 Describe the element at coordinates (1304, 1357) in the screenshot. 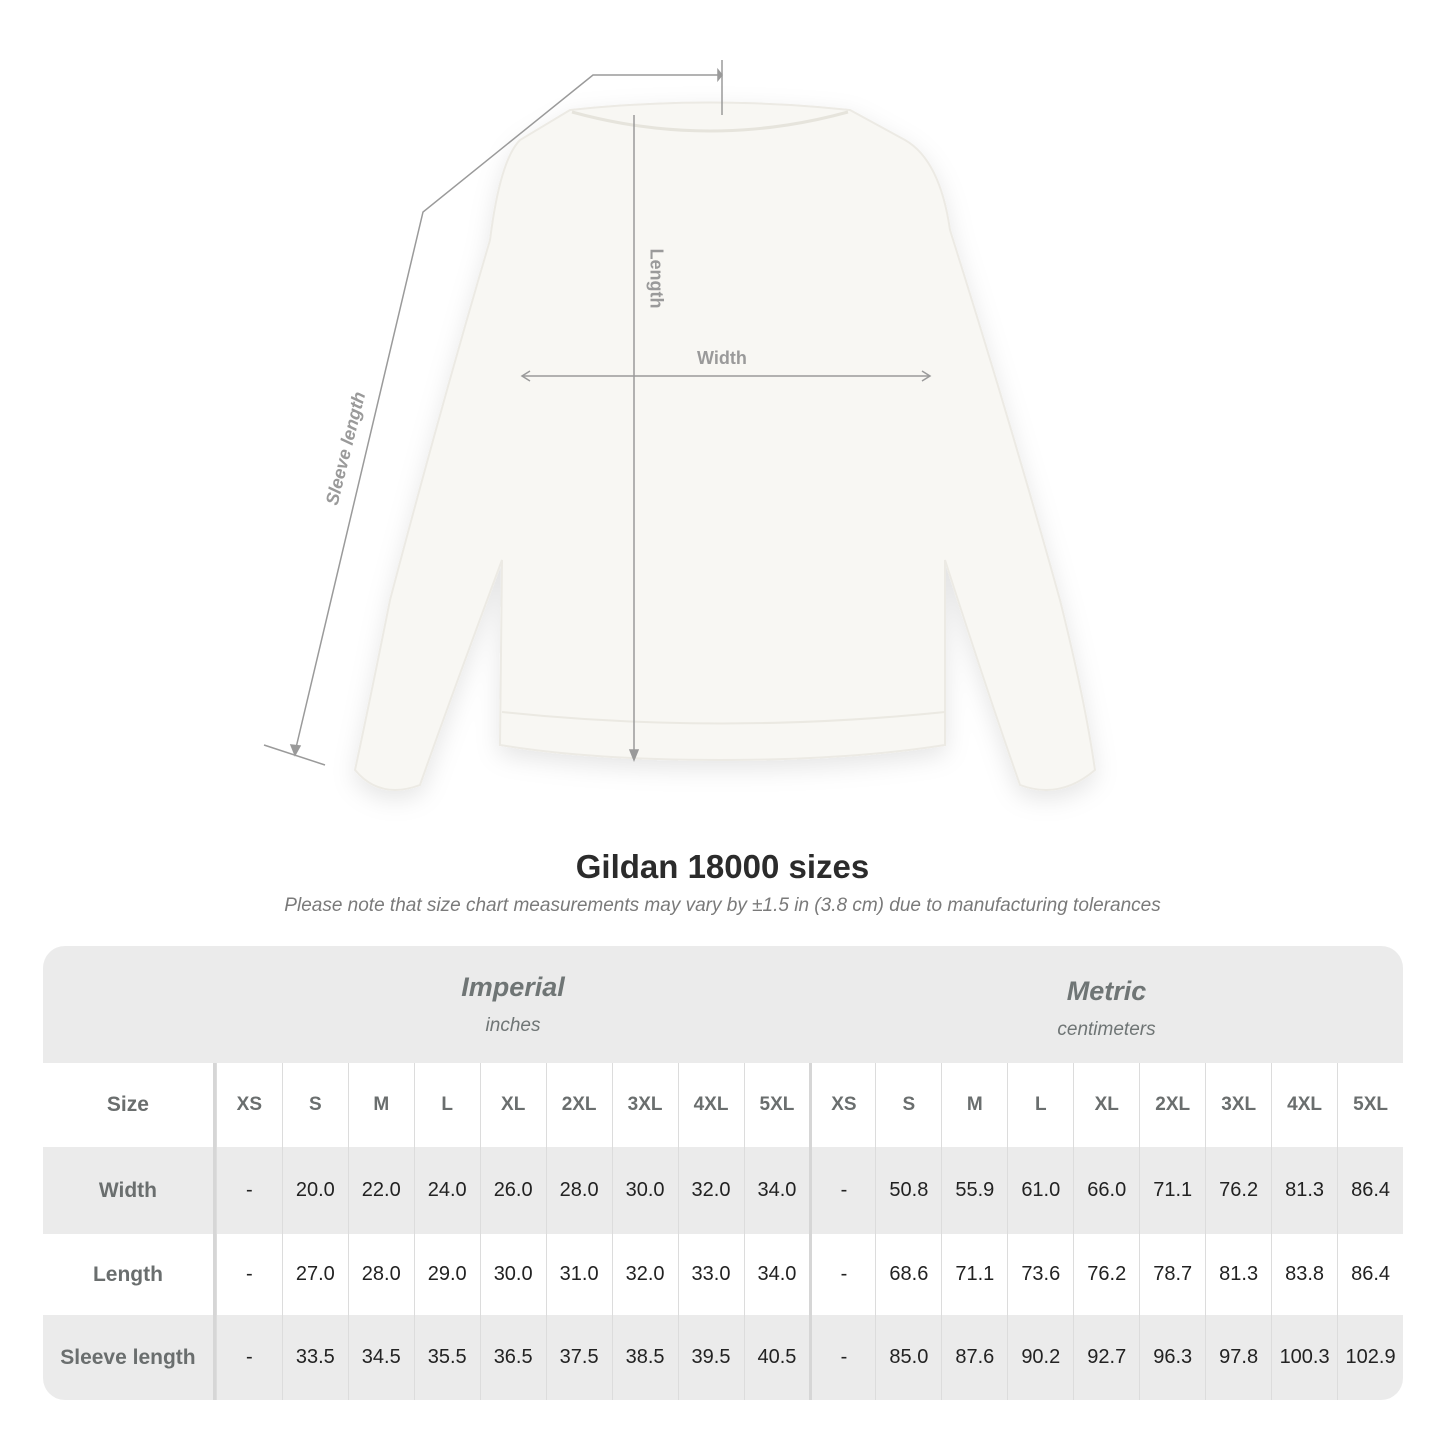

I see `value-cell: 100.3` at that location.